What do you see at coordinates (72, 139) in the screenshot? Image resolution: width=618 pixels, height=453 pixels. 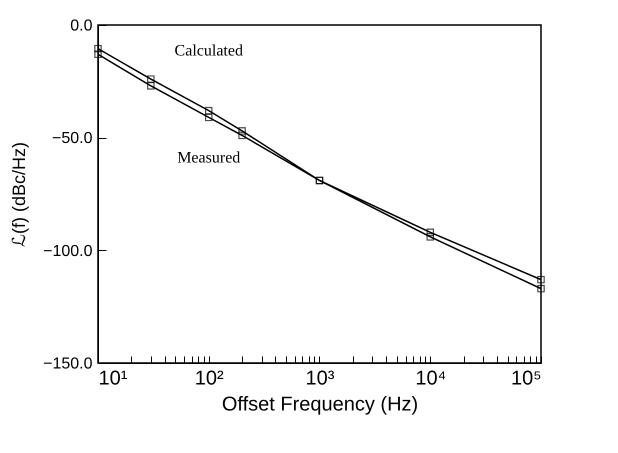 I see `y-tick-label: −50.0` at bounding box center [72, 139].